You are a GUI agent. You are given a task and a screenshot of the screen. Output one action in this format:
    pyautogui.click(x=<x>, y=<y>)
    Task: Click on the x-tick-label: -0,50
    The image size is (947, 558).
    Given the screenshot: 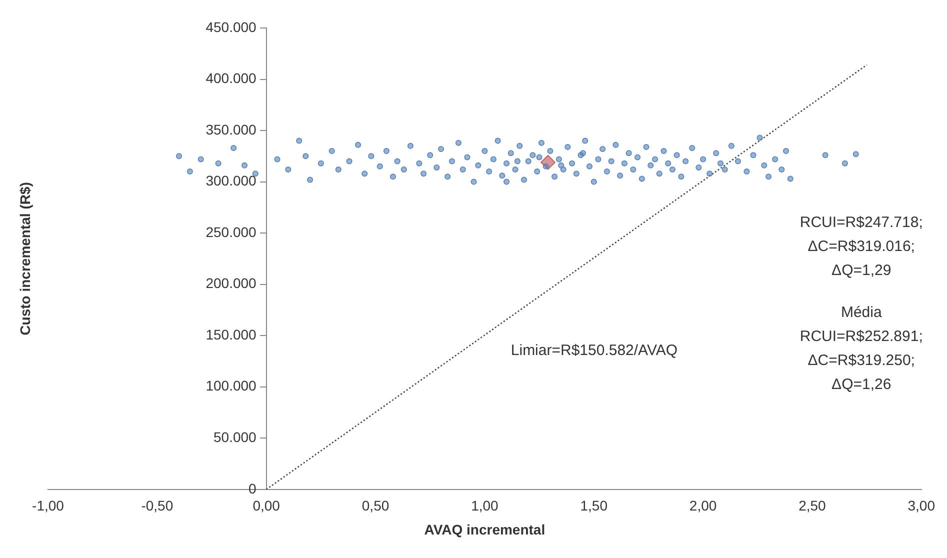 What is the action you would take?
    pyautogui.click(x=157, y=506)
    